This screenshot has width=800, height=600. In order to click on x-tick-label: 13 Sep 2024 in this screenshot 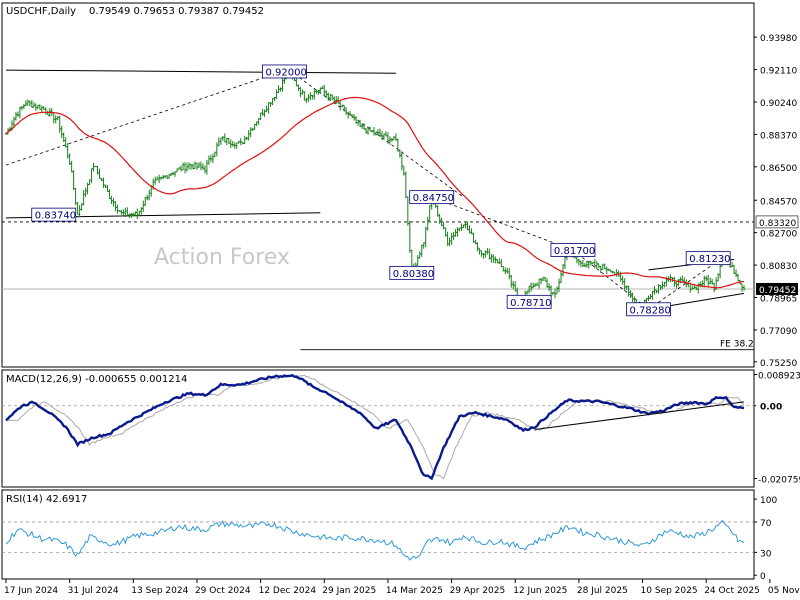, I will do `click(159, 591)`.